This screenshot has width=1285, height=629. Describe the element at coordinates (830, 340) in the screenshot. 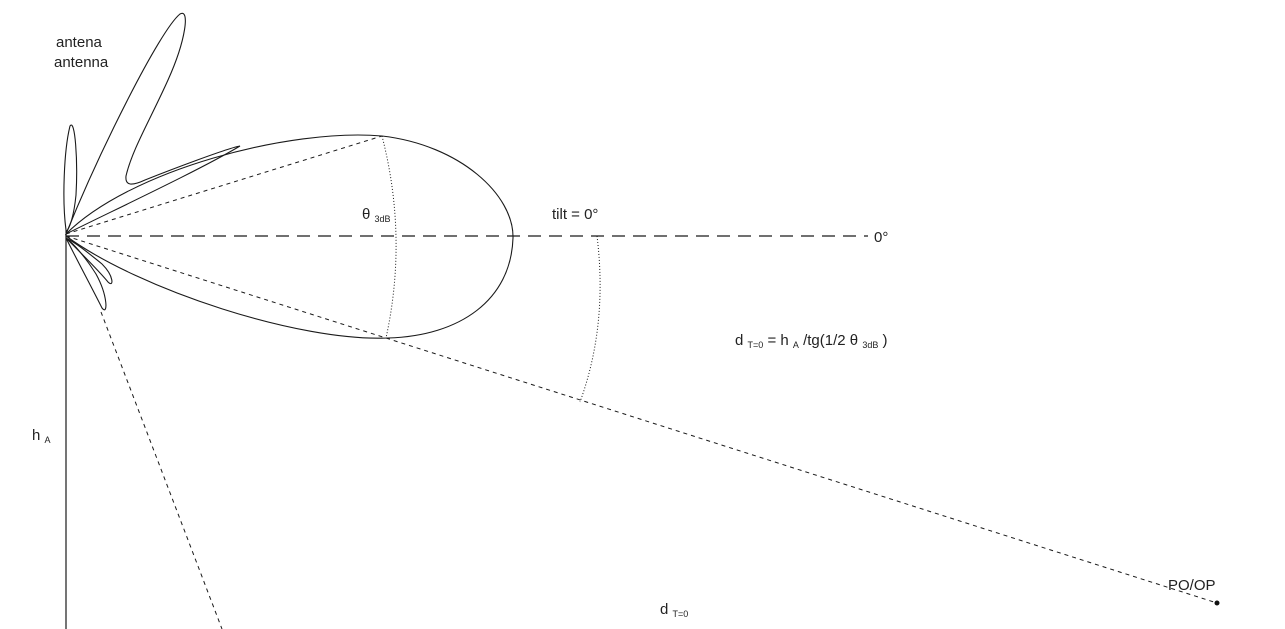

I see `formula-tg: /tg(1/2 θ` at that location.